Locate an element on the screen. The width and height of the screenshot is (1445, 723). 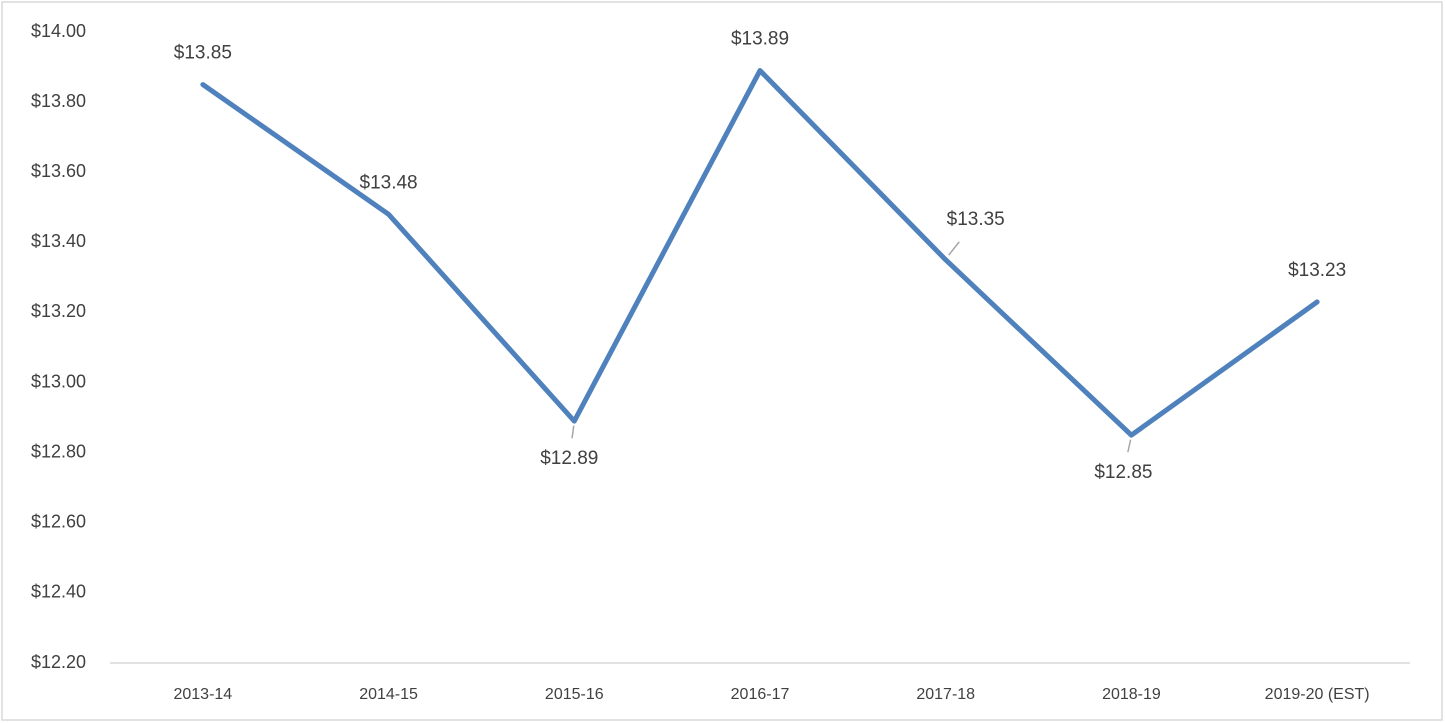
x-tick-label: 2016-17 is located at coordinates (760, 694).